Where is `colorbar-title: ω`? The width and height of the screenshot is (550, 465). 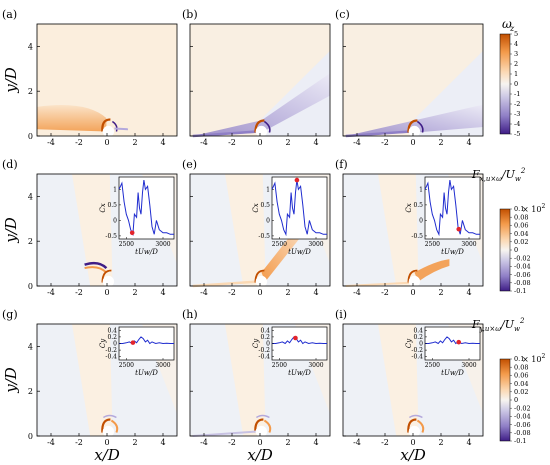
colorbar-title: ω is located at coordinates (507, 24).